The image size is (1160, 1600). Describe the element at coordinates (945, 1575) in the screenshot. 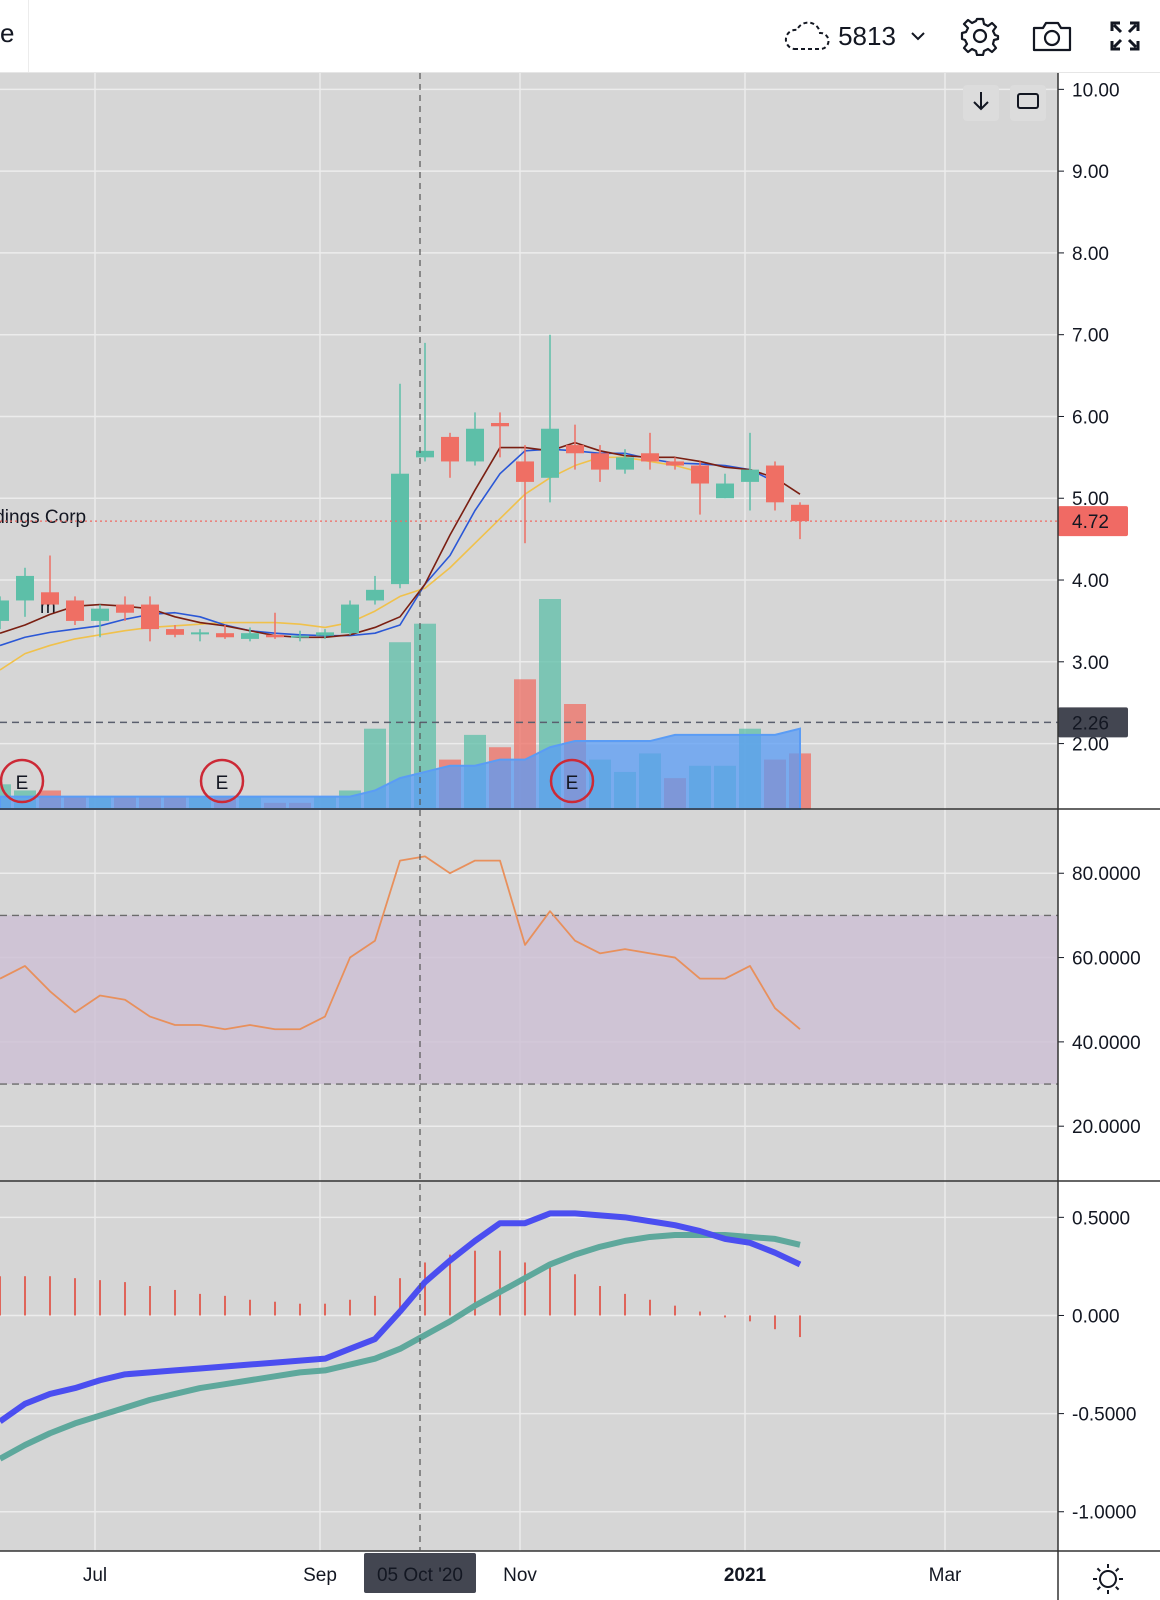

I see `time-axis-label: Mar` at that location.